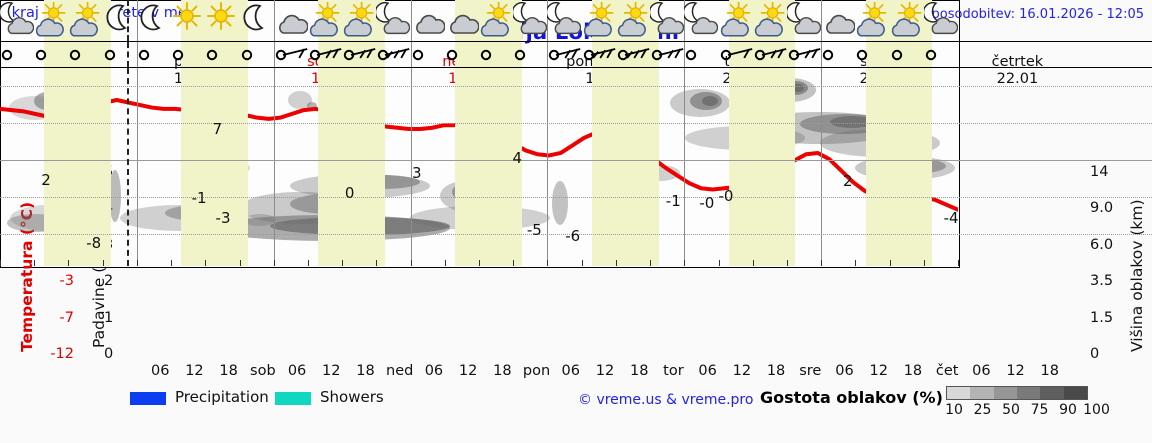 The width and height of the screenshot is (1152, 443). I want to click on precipitation-legend-label: Precipitation, so click(222, 397).